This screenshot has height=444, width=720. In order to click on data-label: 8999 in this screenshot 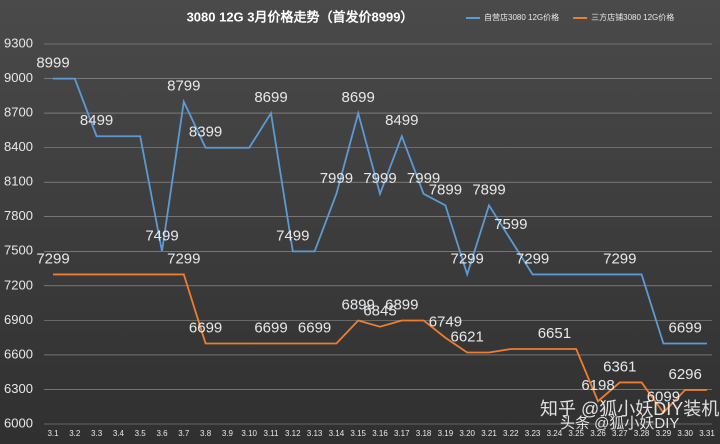, I will do `click(52, 63)`.